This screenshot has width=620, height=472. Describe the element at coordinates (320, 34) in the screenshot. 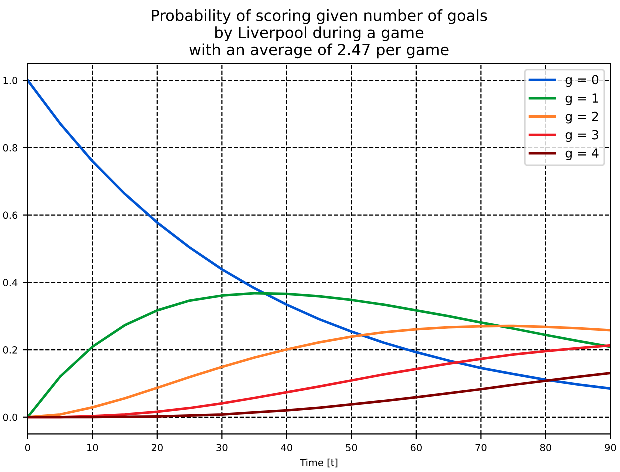

I see `chart-title: Probability of scoring given number of goals by Liverpool during a game with an average of 2.47 per game` at that location.